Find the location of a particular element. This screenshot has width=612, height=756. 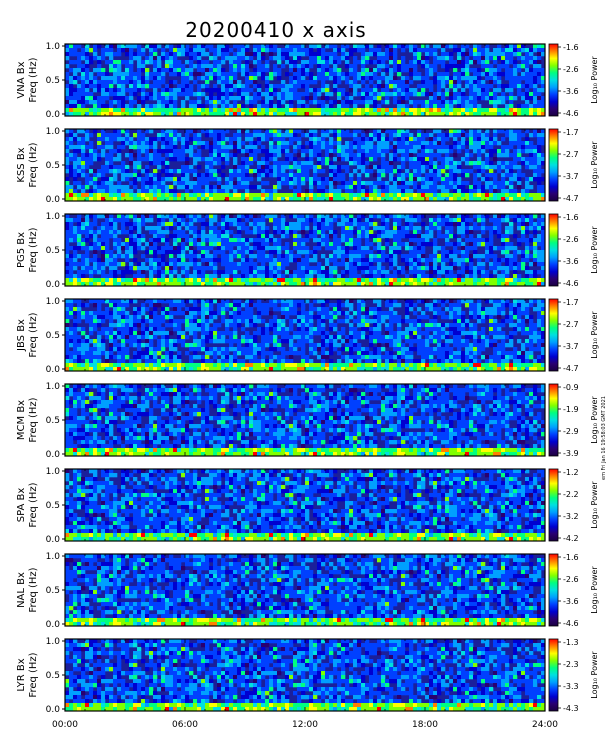

station-label: NAL Bx is located at coordinates (21, 590).